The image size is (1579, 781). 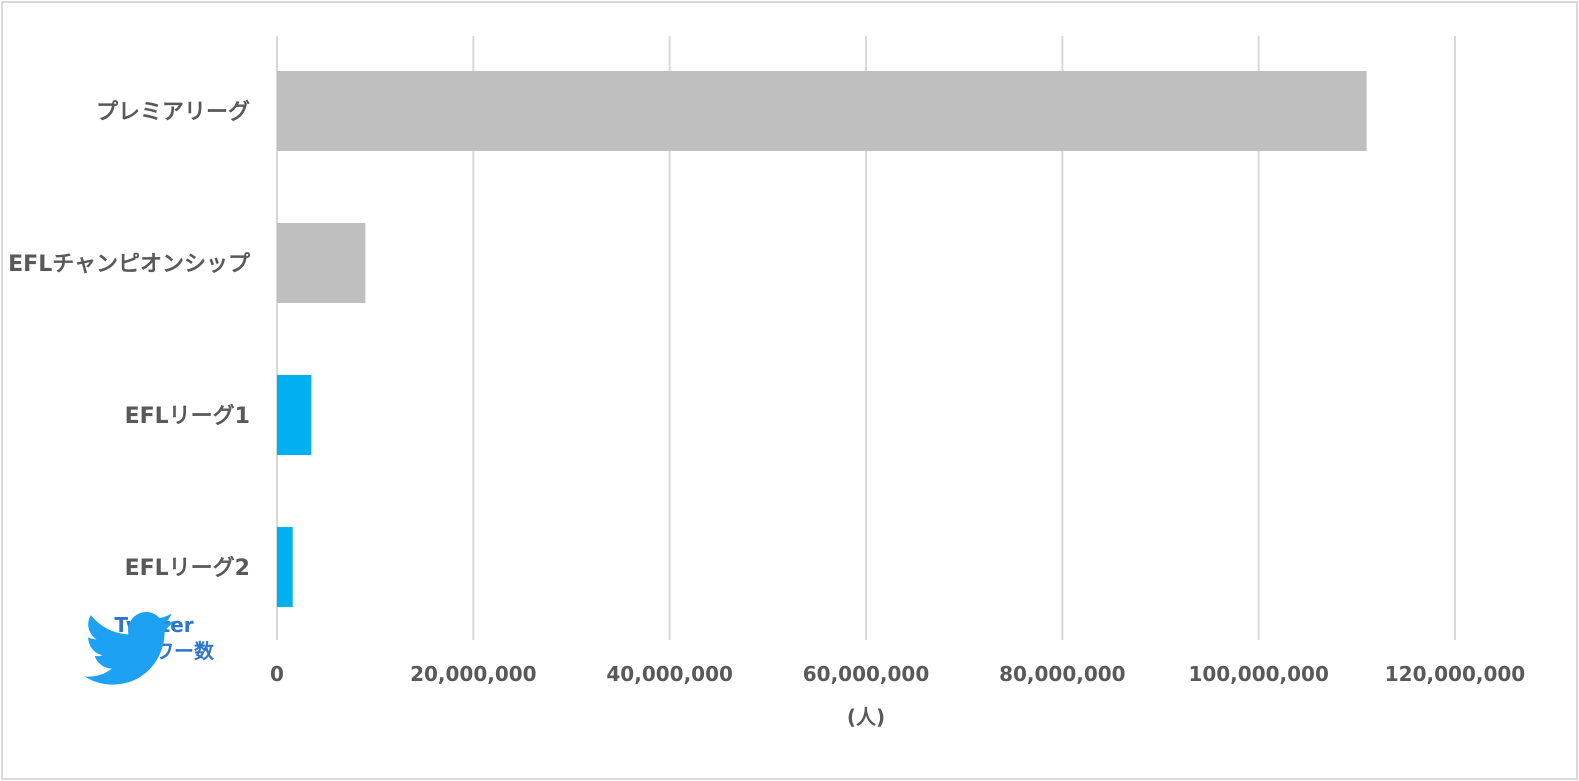 What do you see at coordinates (129, 264) in the screenshot?
I see `category-label: EFLチャンピオンシップ` at bounding box center [129, 264].